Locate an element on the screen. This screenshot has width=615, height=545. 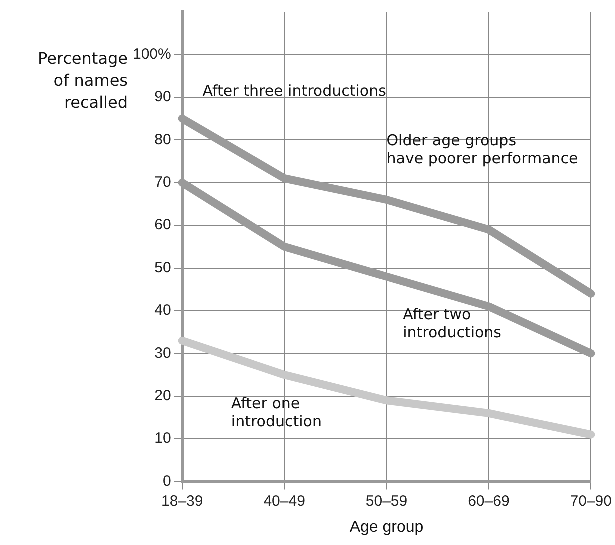
series-label: After three introductions is located at coordinates (294, 91).